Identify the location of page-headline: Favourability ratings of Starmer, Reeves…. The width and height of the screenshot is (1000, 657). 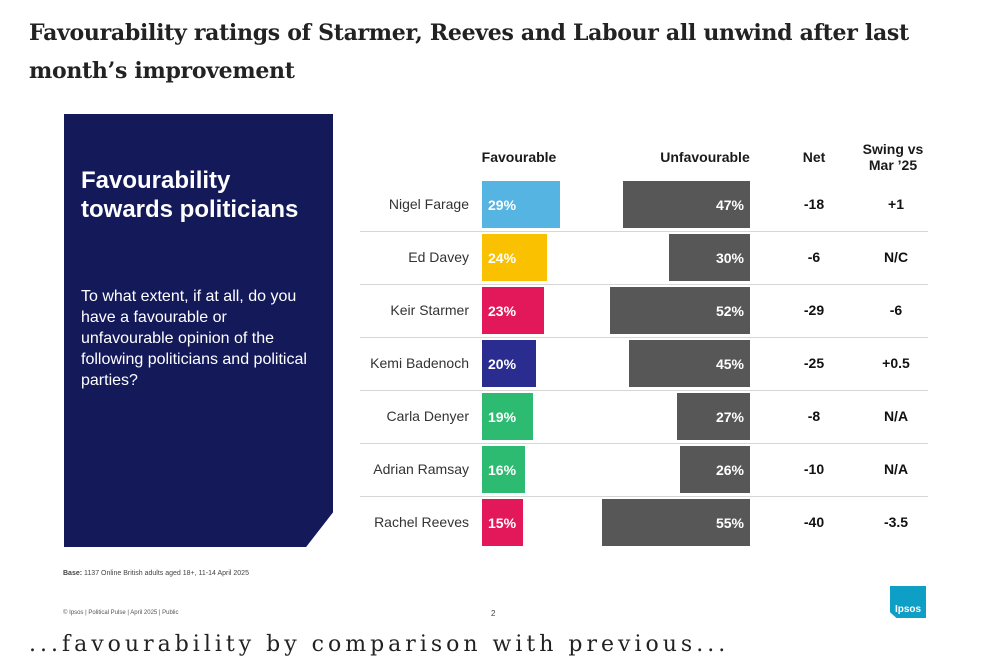
(469, 52).